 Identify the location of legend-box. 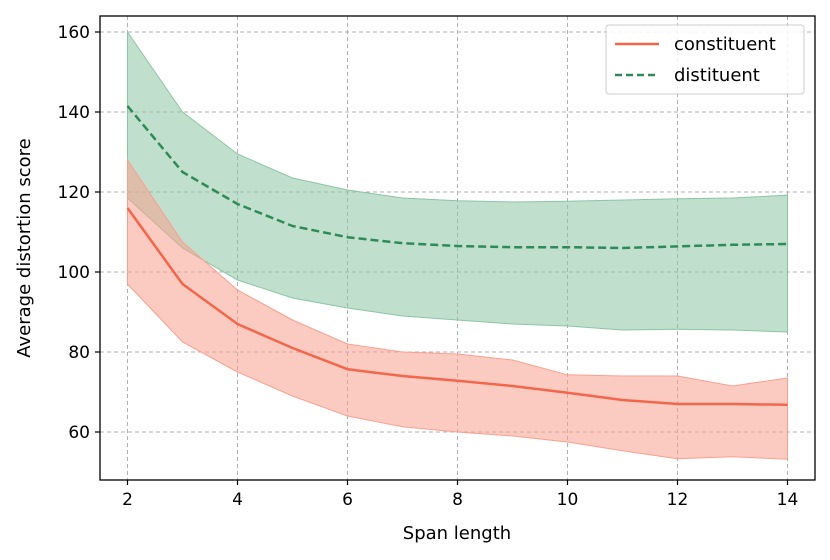
(705, 59).